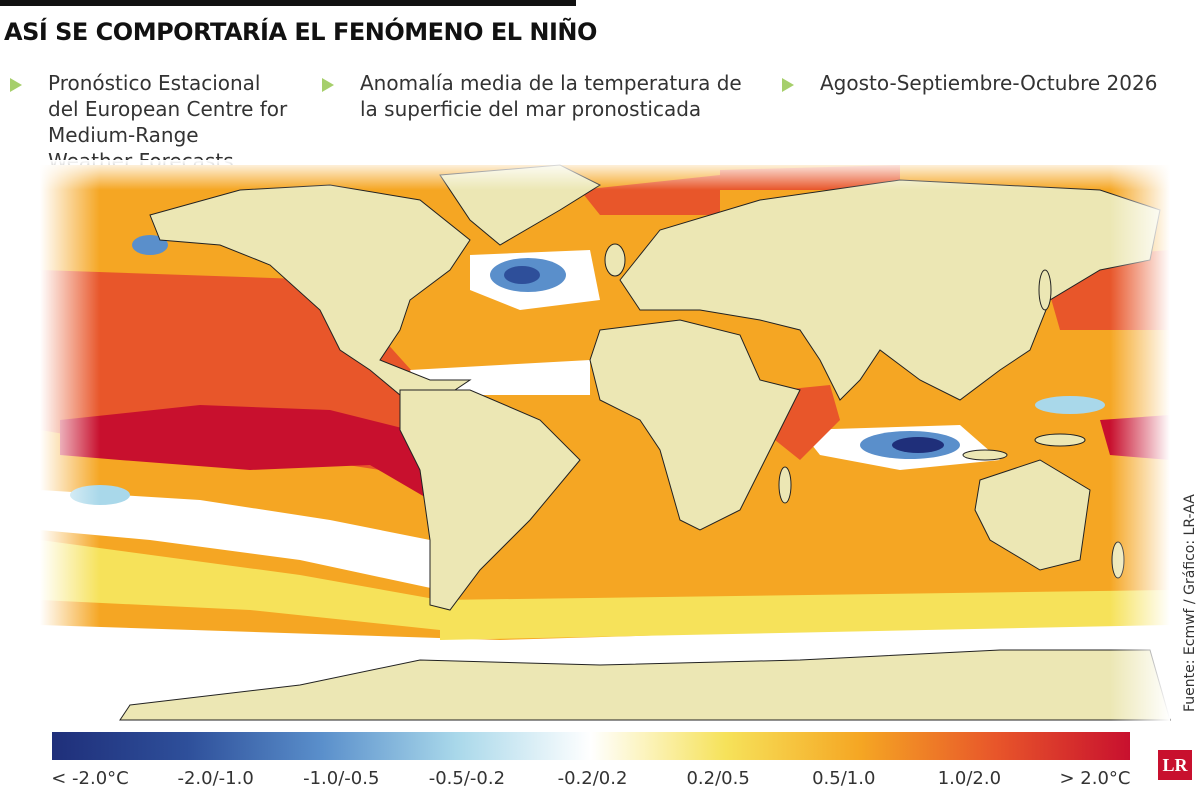 Image resolution: width=1200 pixels, height=803 pixels. I want to click on legend-label: < -2.0°C, so click(90, 778).